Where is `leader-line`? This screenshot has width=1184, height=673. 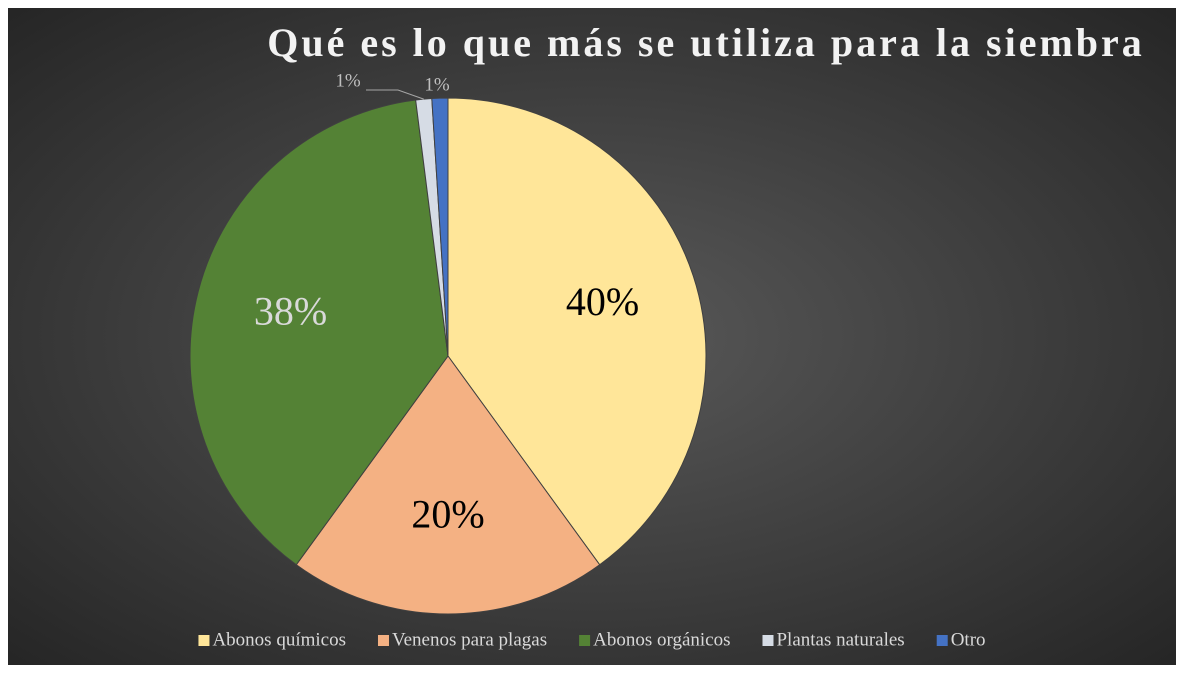
leader-line is located at coordinates (395, 94).